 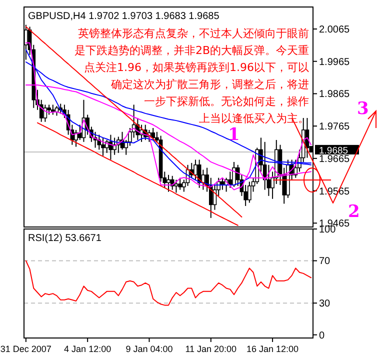 I want to click on chart-title: GBPUSD,H4 1.9702 1.9703 1.9683 1.9685, so click(x=124, y=16).